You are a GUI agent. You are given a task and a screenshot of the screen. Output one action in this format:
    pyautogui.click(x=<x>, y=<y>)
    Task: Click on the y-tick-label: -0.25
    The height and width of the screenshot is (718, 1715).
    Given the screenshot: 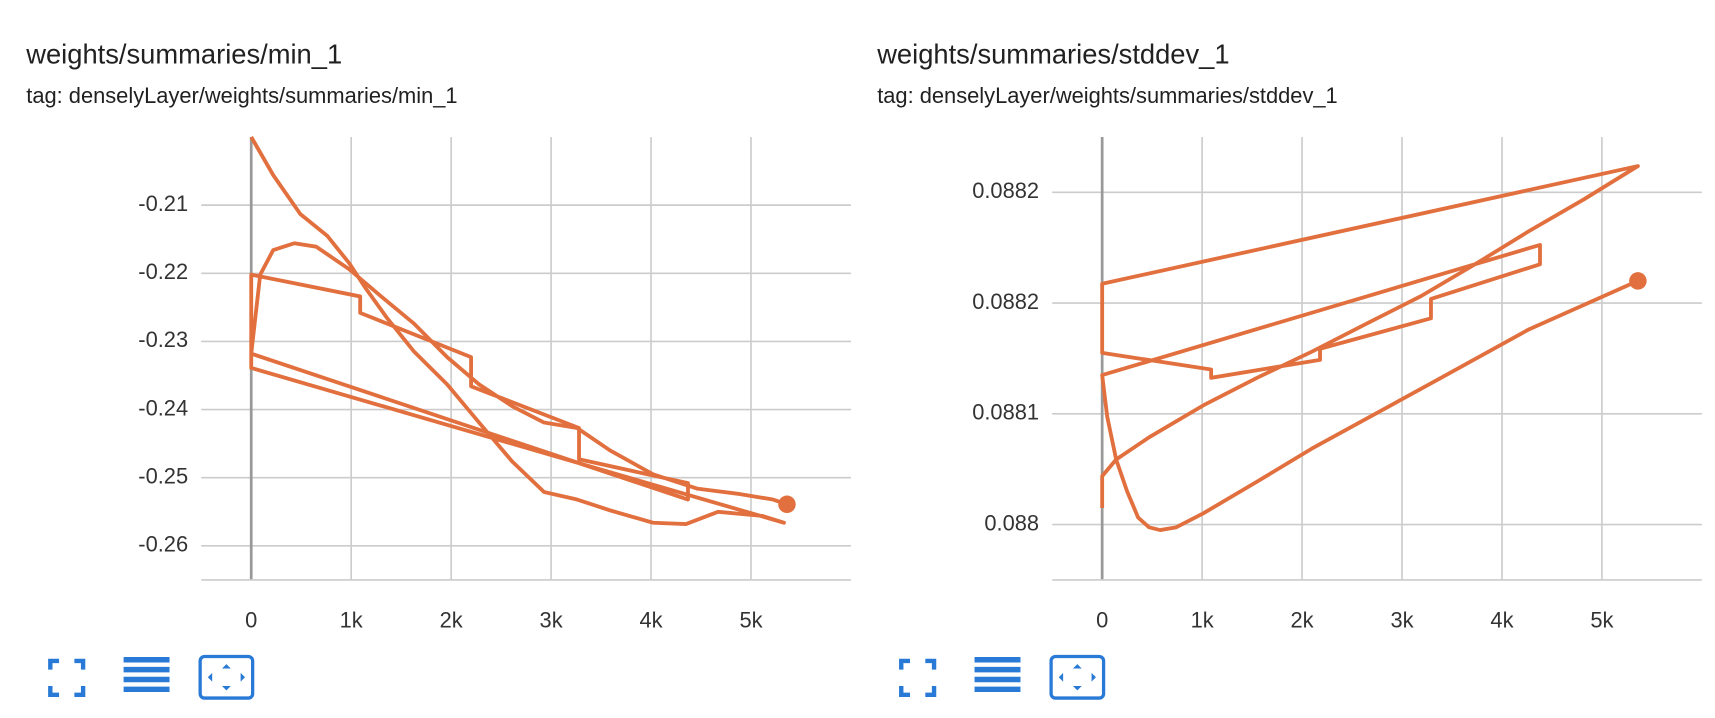 What is the action you would take?
    pyautogui.click(x=163, y=475)
    